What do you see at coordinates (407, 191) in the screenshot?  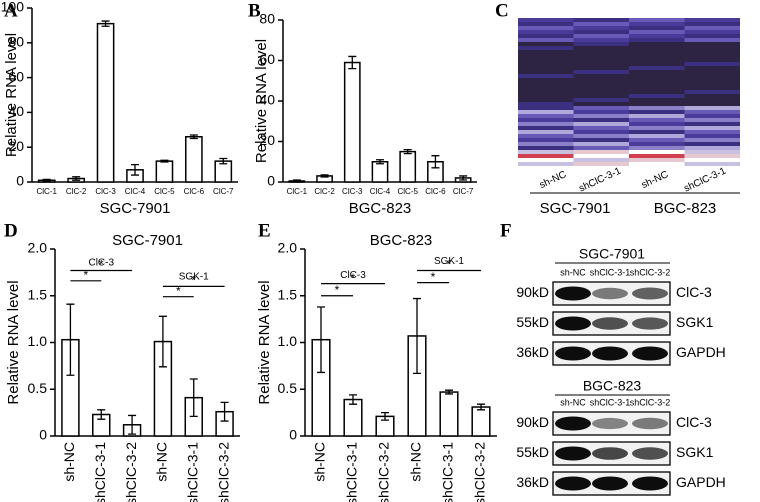 I see `x-tick-label: ClC-5` at bounding box center [407, 191].